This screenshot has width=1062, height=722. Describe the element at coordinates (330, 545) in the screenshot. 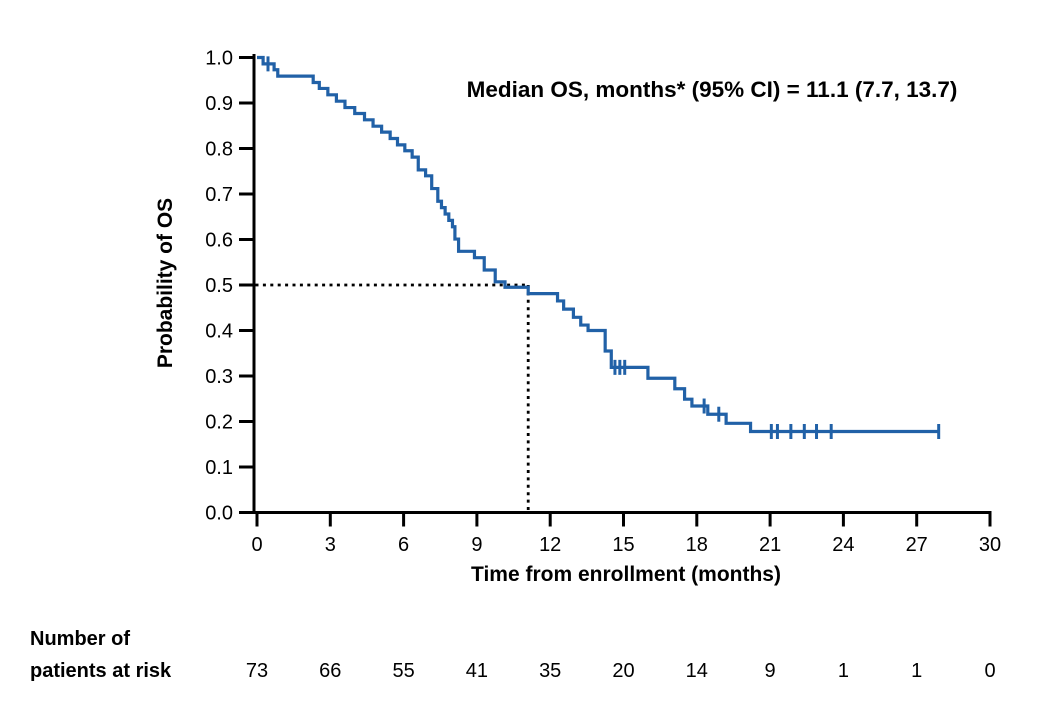

I see `x-tick-label: 3` at that location.